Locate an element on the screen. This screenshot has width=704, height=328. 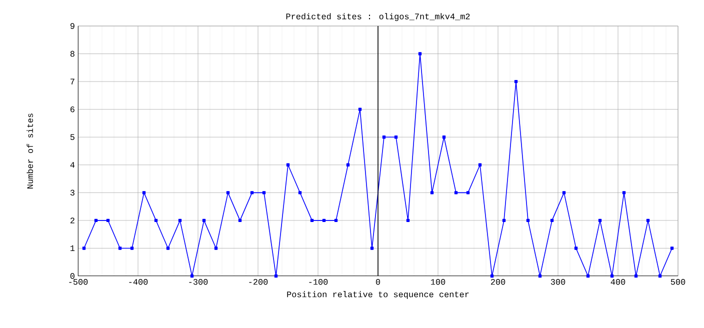
x-tick-label: -200 is located at coordinates (258, 282).